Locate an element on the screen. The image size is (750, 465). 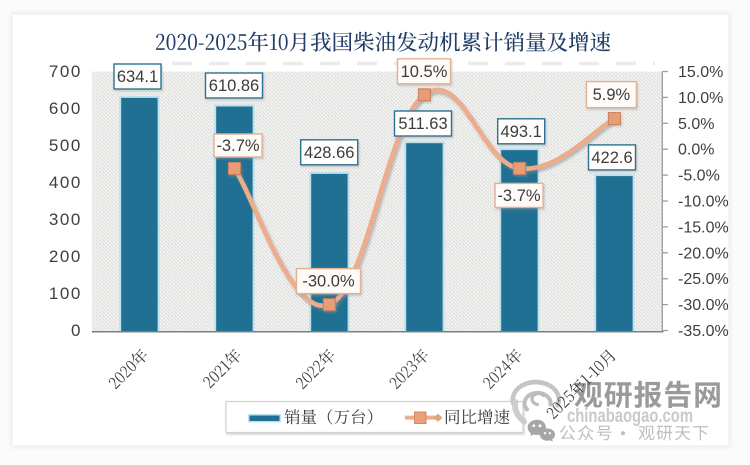
svg-text: 15.0% is located at coordinates (700, 72).